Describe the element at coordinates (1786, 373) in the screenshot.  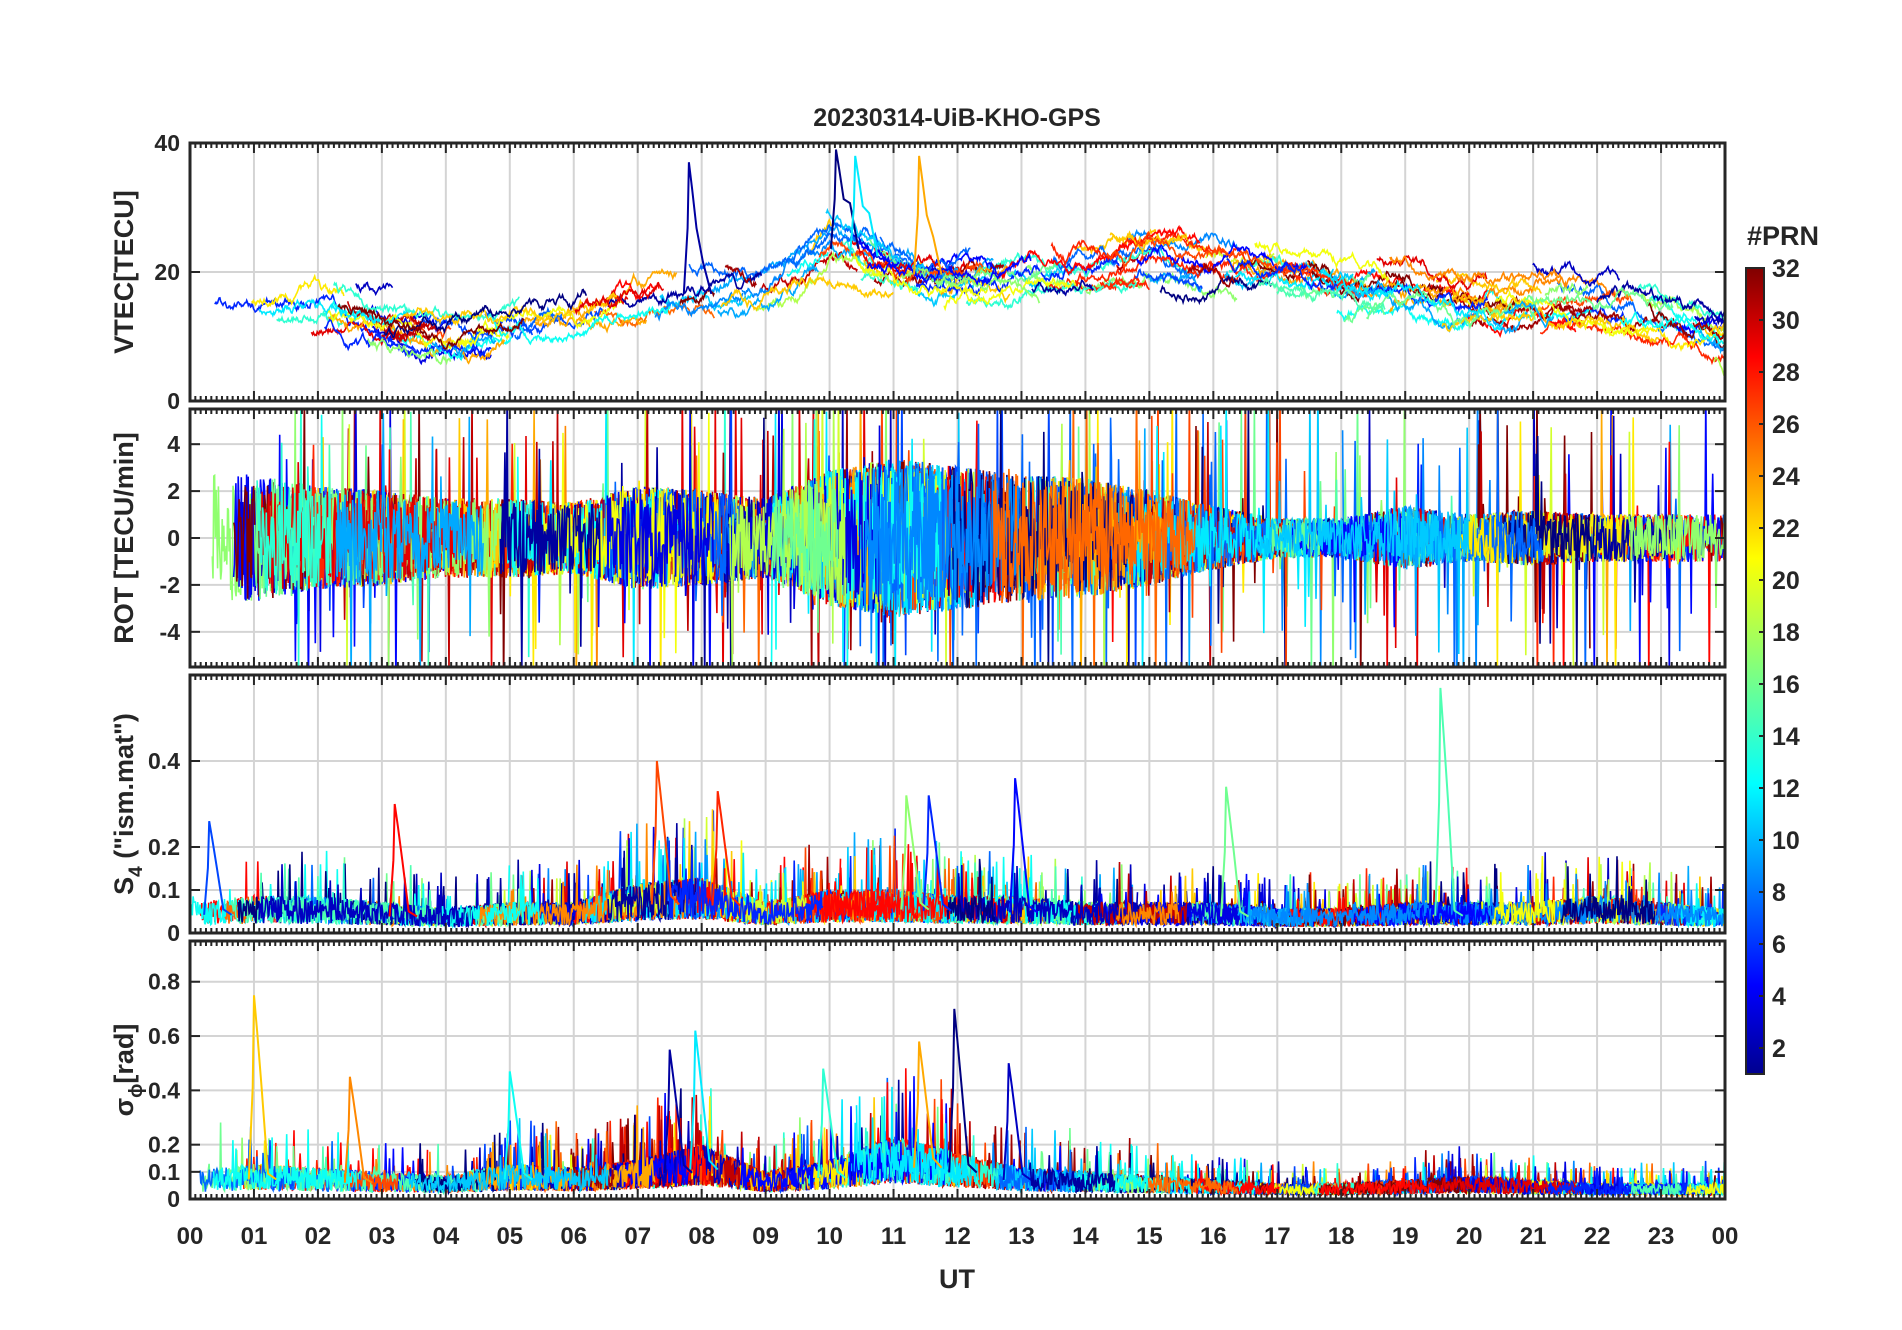
I see `colorbar-tick-label: 28` at that location.